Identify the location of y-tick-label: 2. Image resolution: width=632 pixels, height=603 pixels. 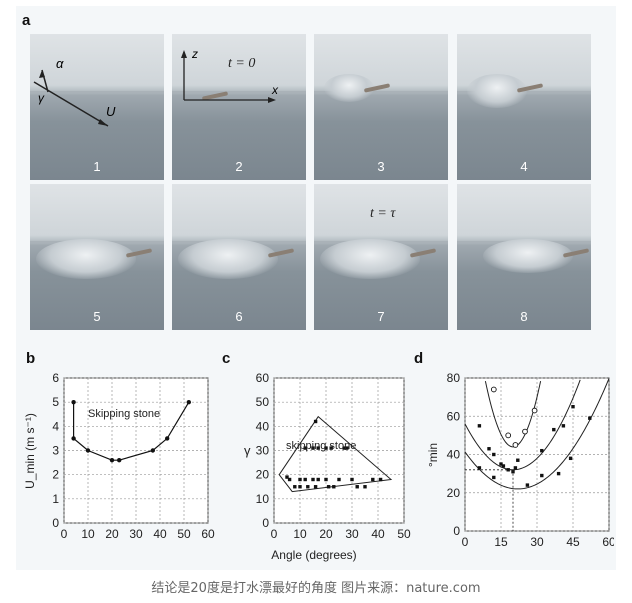
(55, 475).